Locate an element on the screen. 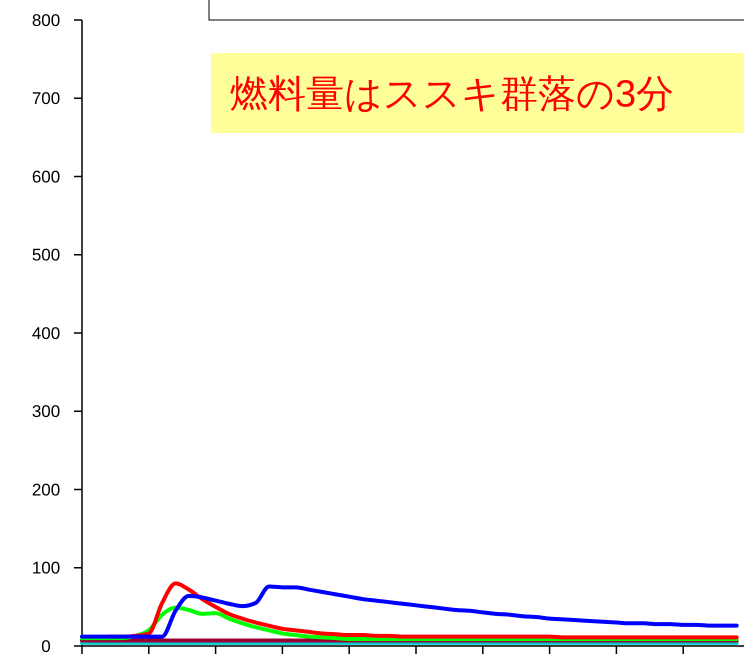 This screenshot has width=744, height=654. y-tick-label: 500 is located at coordinates (46, 255).